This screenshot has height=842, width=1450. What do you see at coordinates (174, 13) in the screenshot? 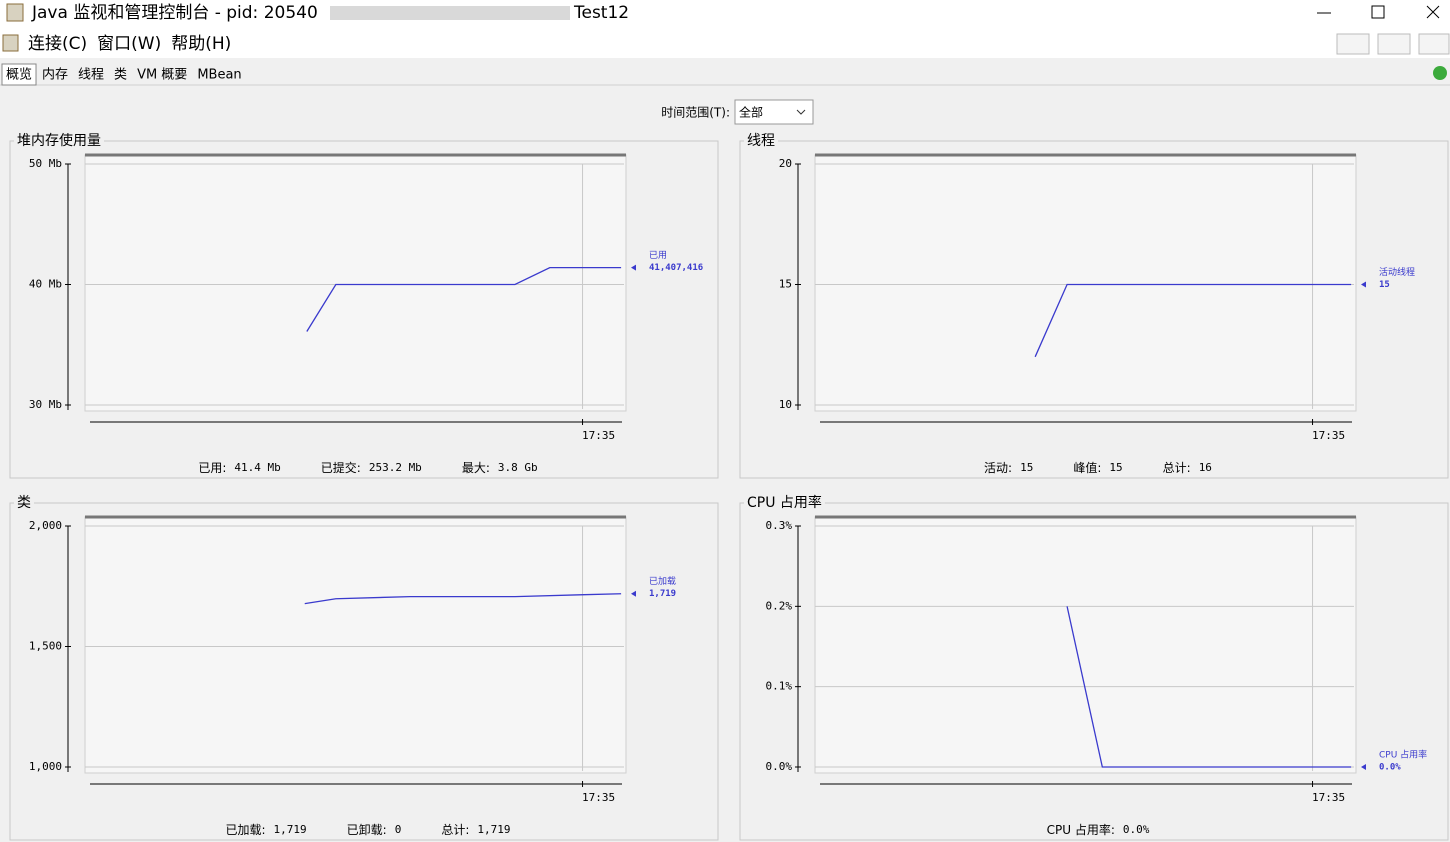
I see `window-title: Java 监视和管理控制台 - pid: 20540` at bounding box center [174, 13].